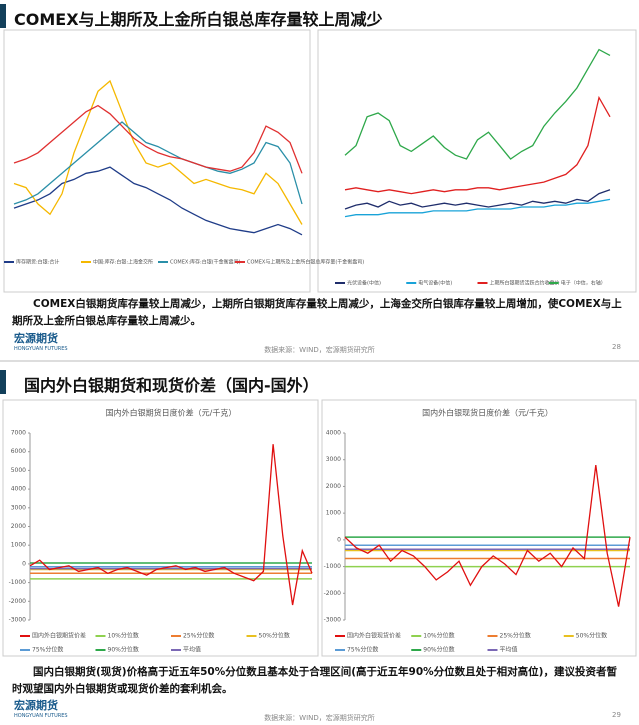 This screenshot has height=725, width=639. What do you see at coordinates (205, 262) in the screenshot?
I see `legend-label: COMEX:库存:白银(千金衡盎司)` at bounding box center [205, 262].